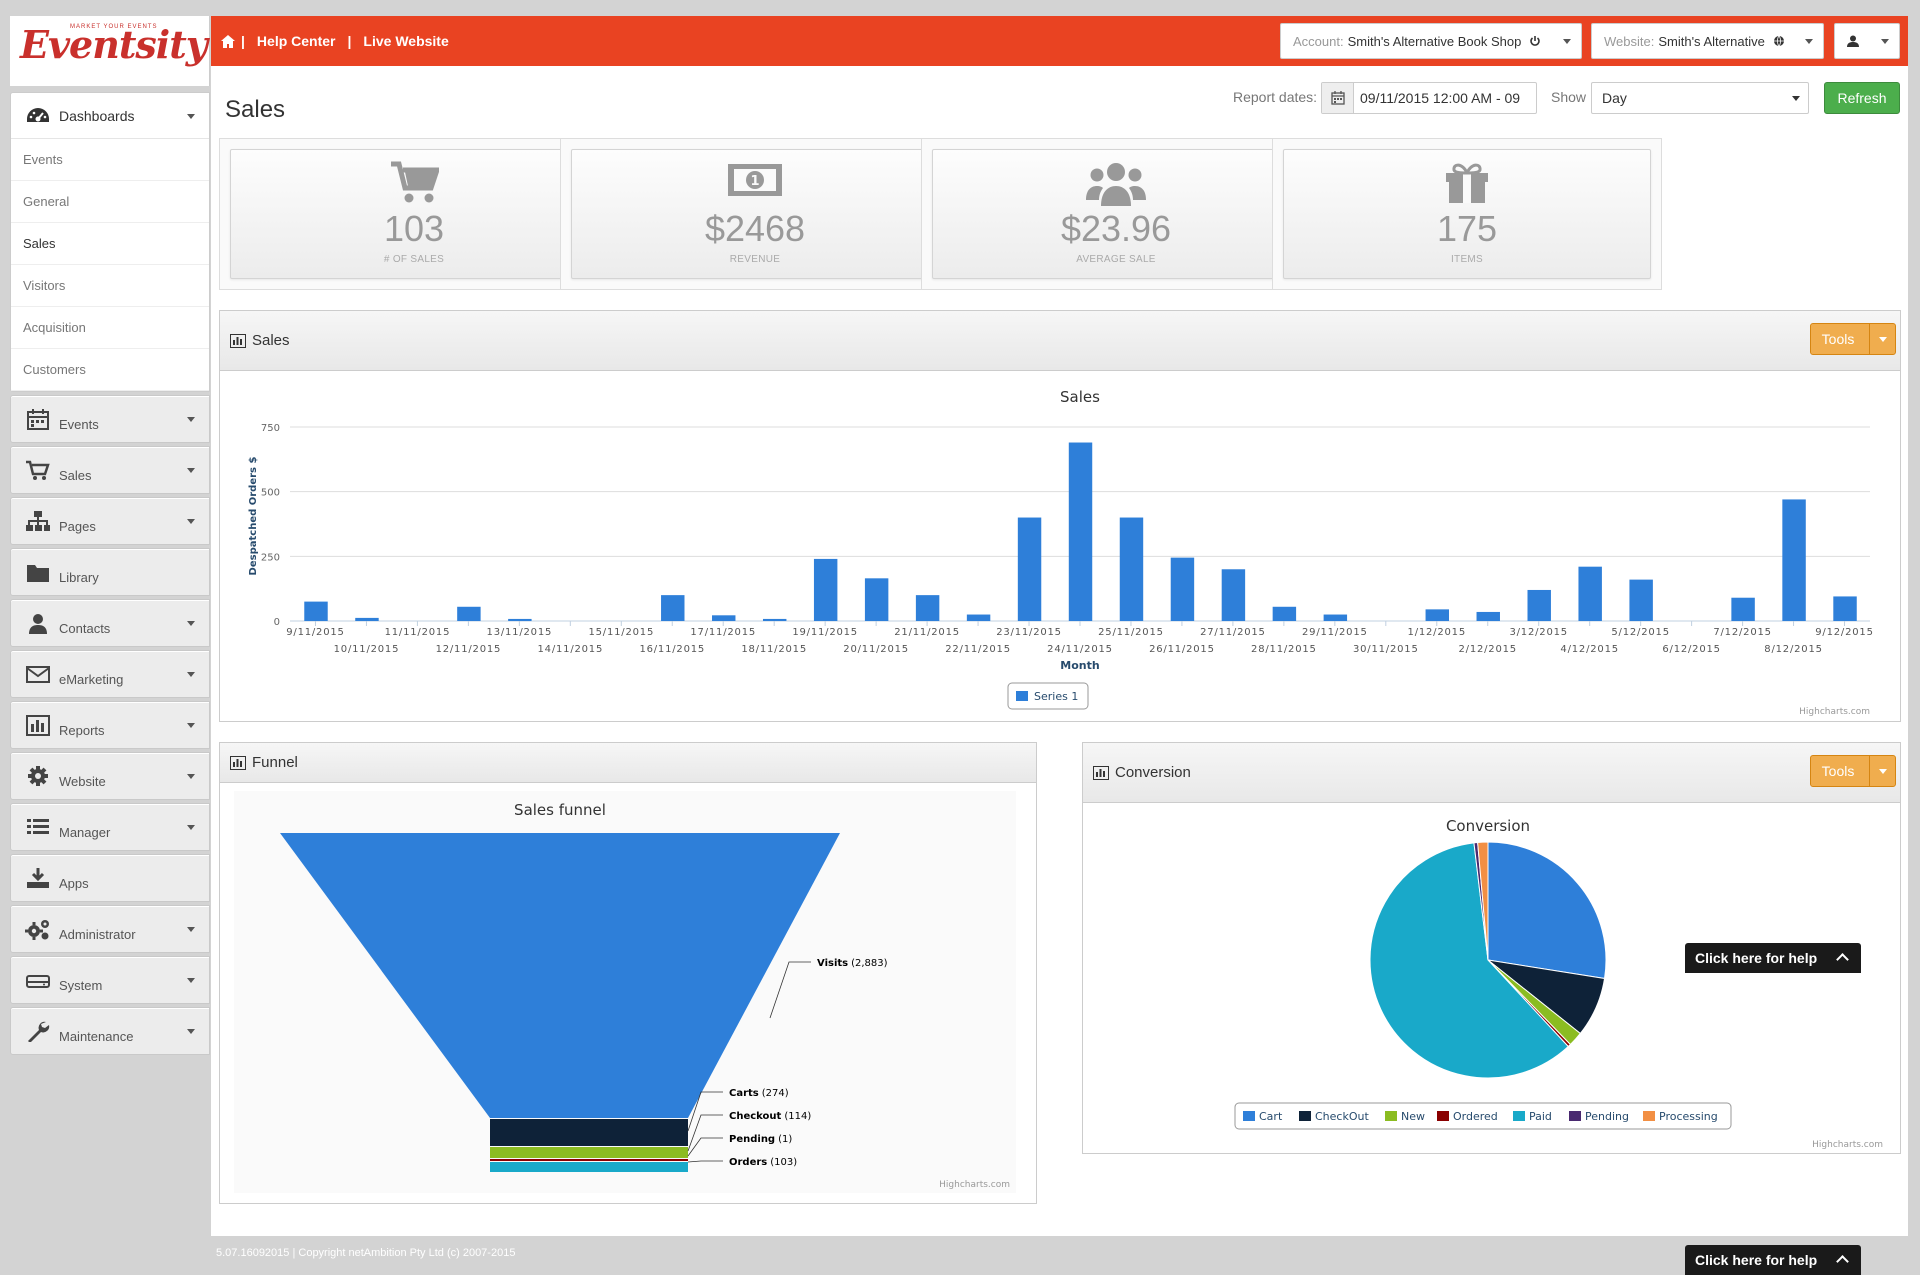 This screenshot has width=1920, height=1275. What do you see at coordinates (110, 202) in the screenshot?
I see `sidebar-item-general: General` at bounding box center [110, 202].